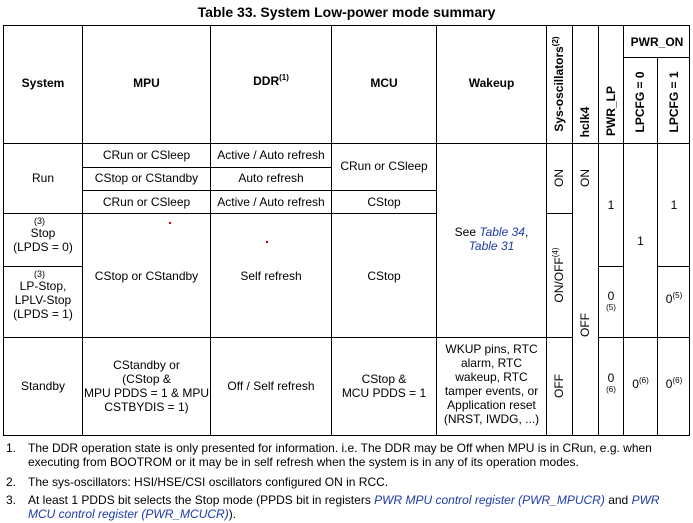 The width and height of the screenshot is (693, 523). What do you see at coordinates (559, 386) in the screenshot?
I see `standby-sys-osc: OFF` at bounding box center [559, 386].